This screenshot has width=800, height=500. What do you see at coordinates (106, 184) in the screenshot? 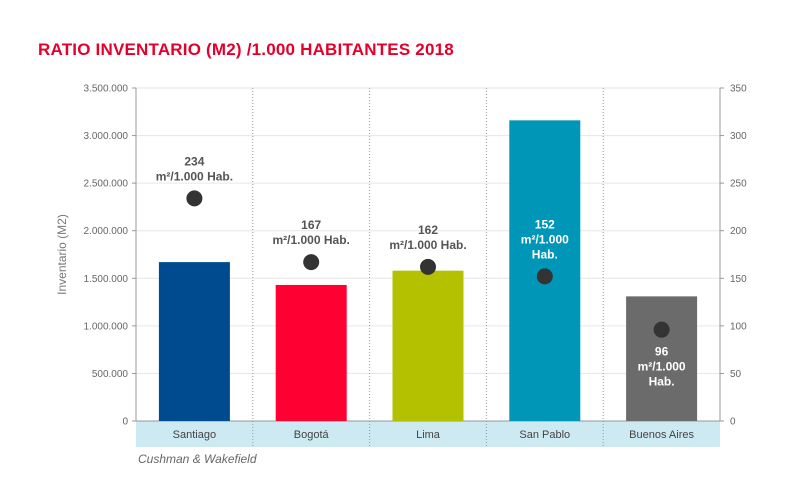
I see `y-tick-label: 2.500.000` at bounding box center [106, 184].